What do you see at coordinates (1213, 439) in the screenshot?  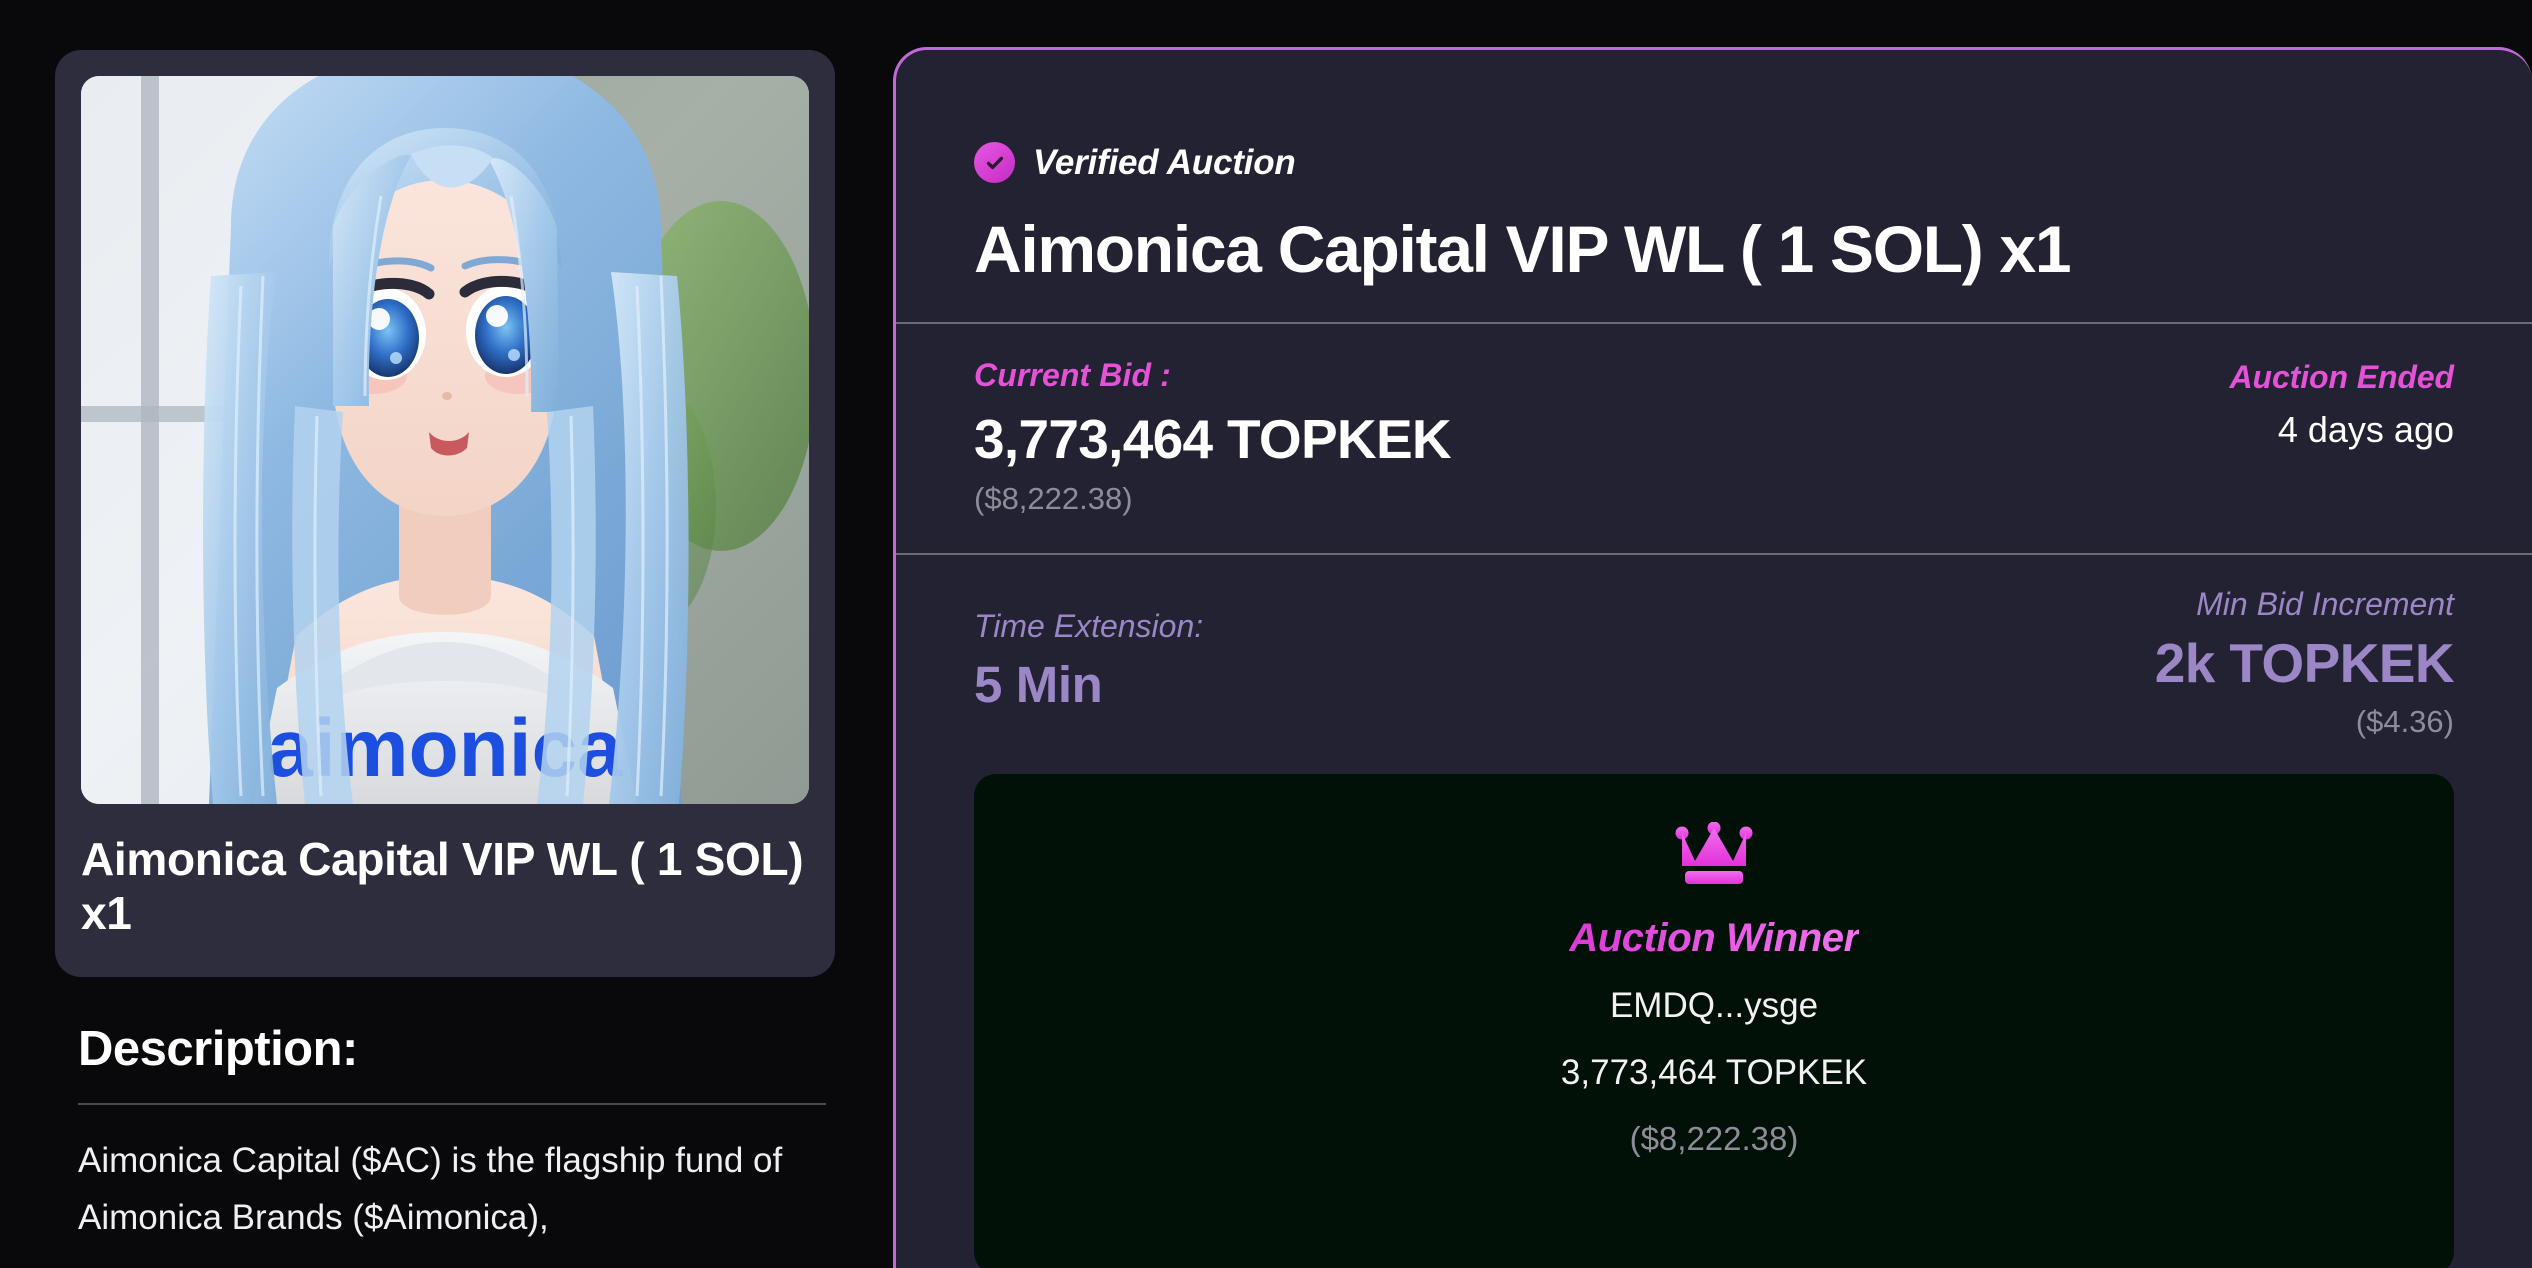 I see `current-bid-value: 3,773,464 TOPKEK` at bounding box center [1213, 439].